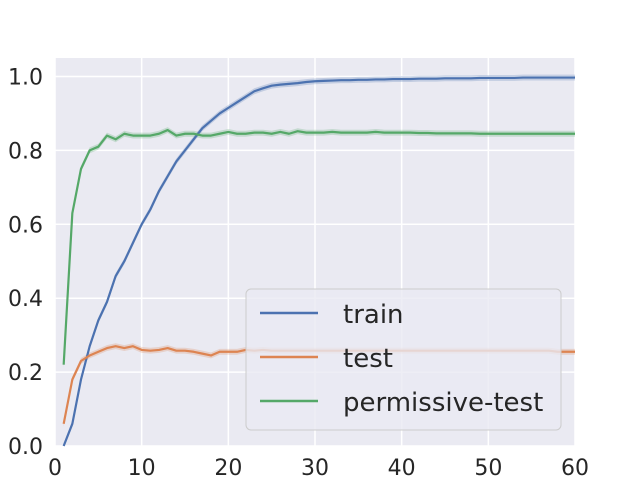 The width and height of the screenshot is (640, 480). I want to click on x-tick-label: 30, so click(315, 468).